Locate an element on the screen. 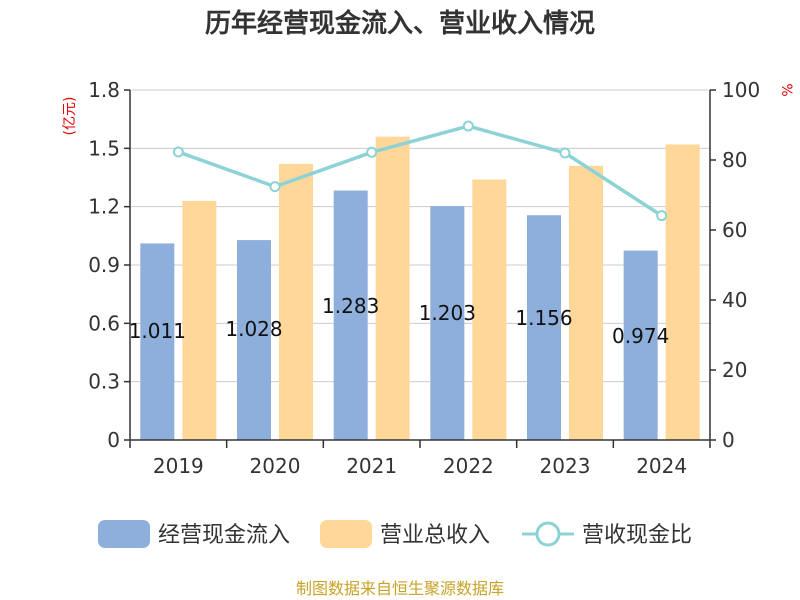 Image resolution: width=800 pixels, height=600 pixels. left-axis-unit: (亿元) is located at coordinates (70, 116).